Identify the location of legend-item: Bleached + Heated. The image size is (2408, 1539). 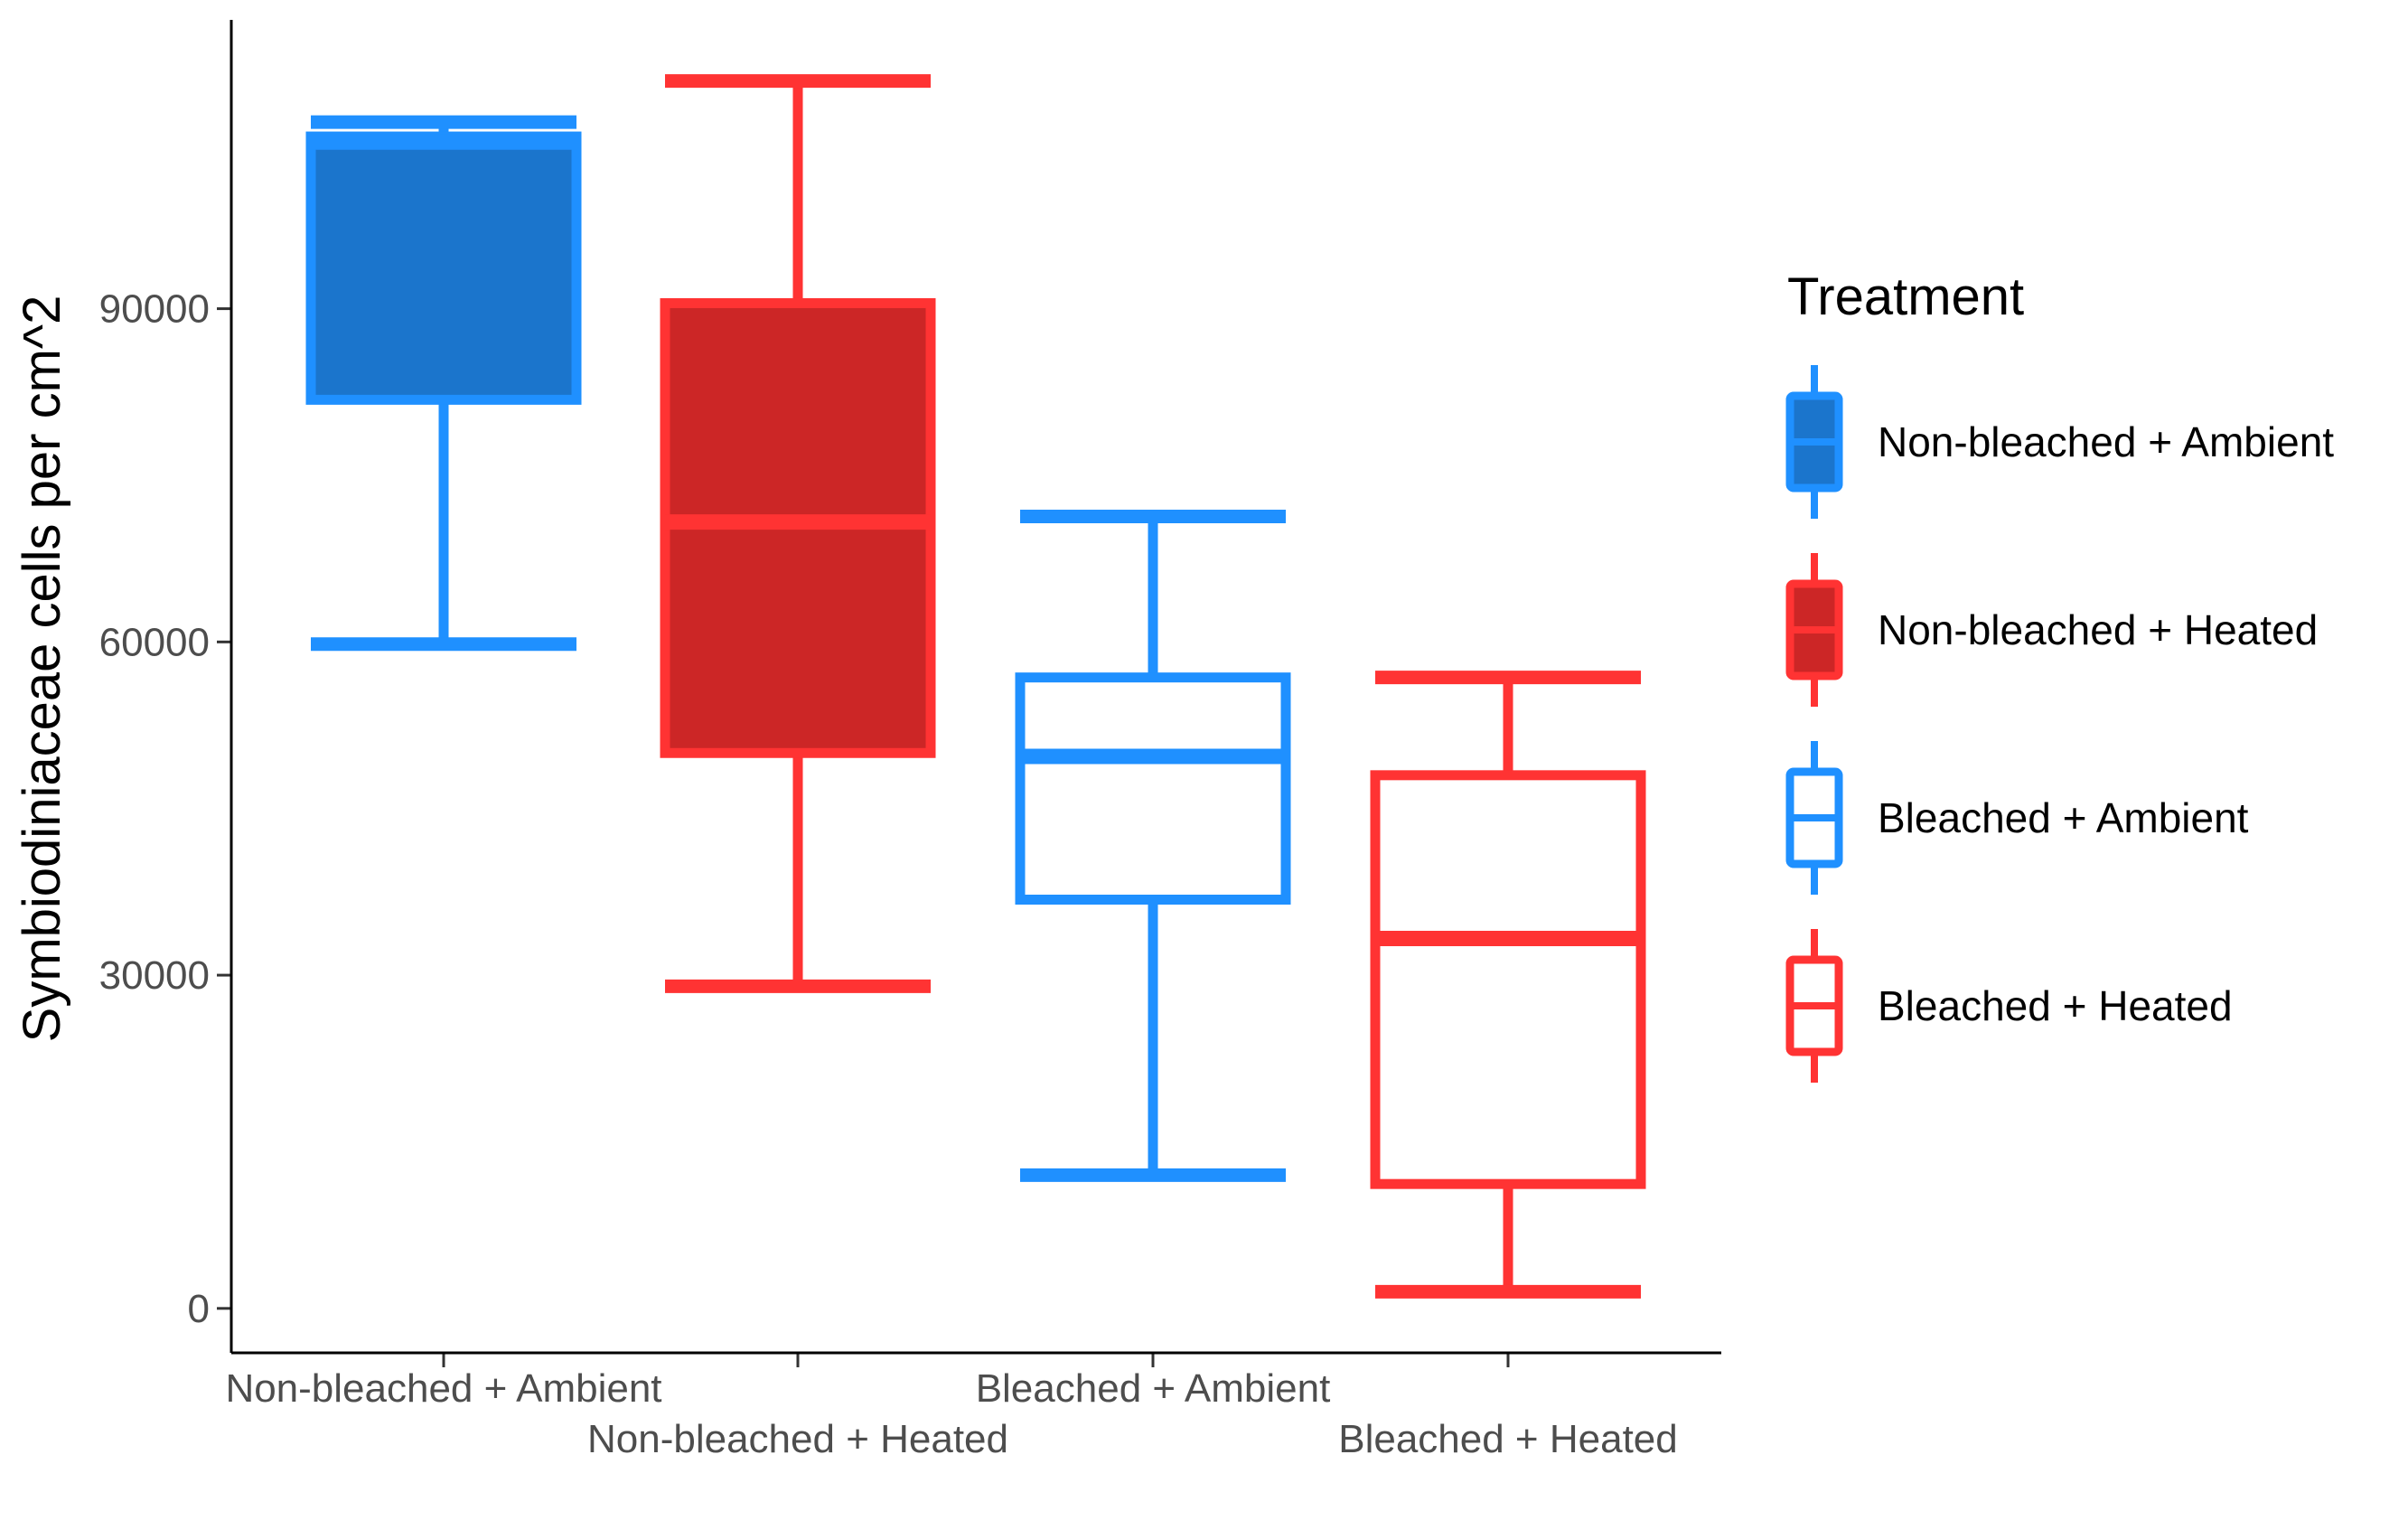
(2009, 1006).